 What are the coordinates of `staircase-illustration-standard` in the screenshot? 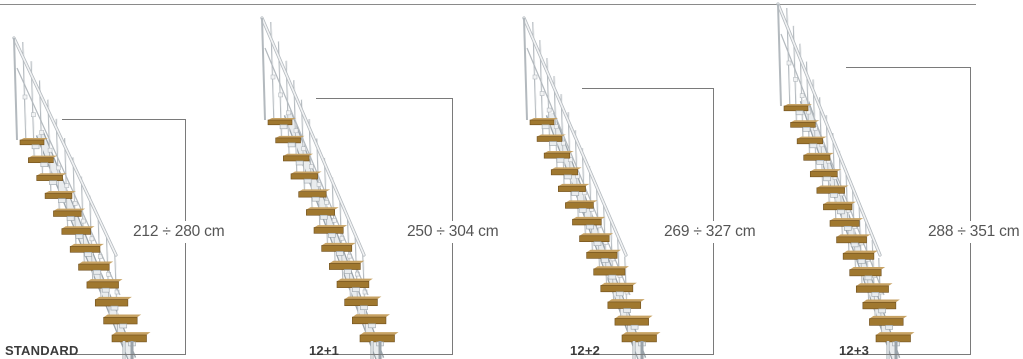 It's located at (81, 197).